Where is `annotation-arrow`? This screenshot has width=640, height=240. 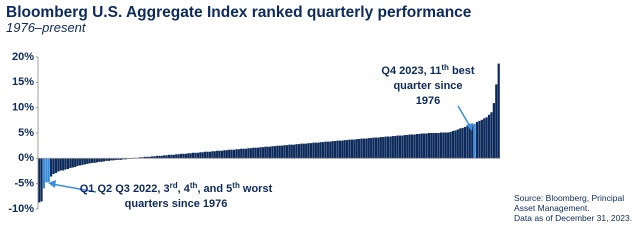
annotation-arrow is located at coordinates (74, 188).